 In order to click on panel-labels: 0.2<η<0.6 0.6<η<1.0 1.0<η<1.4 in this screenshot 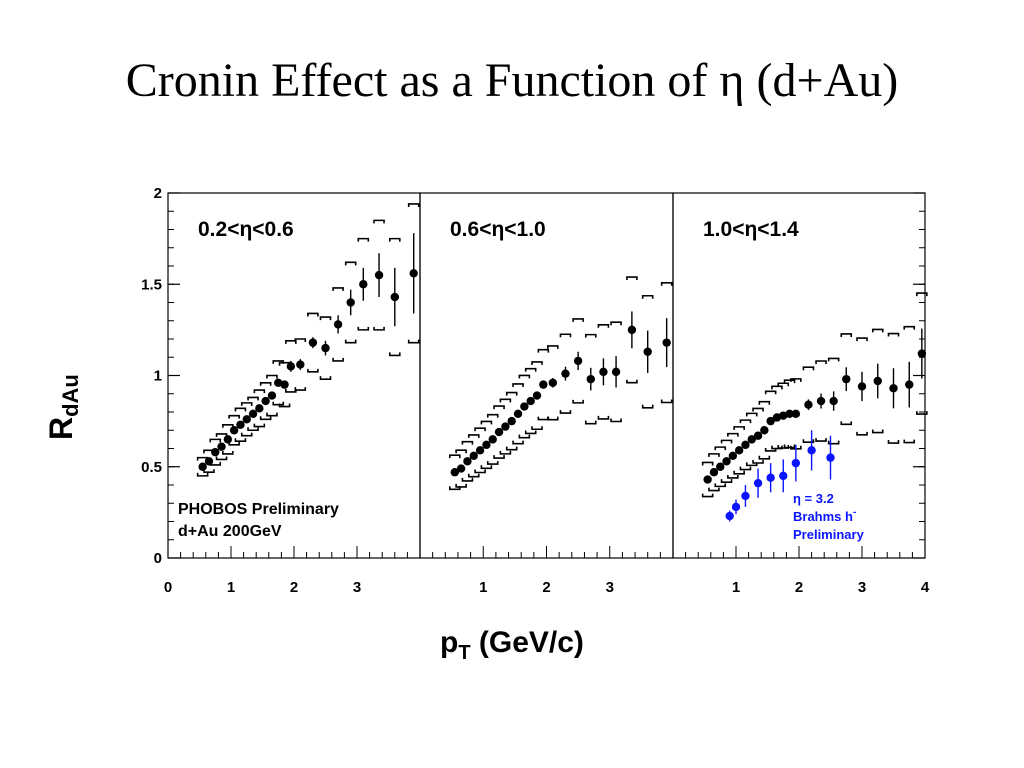, I will do `click(498, 229)`.